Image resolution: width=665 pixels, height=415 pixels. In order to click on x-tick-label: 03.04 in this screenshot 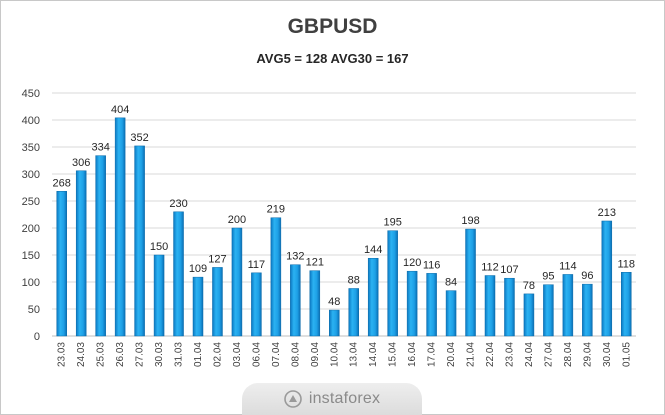, I will do `click(237, 354)`.